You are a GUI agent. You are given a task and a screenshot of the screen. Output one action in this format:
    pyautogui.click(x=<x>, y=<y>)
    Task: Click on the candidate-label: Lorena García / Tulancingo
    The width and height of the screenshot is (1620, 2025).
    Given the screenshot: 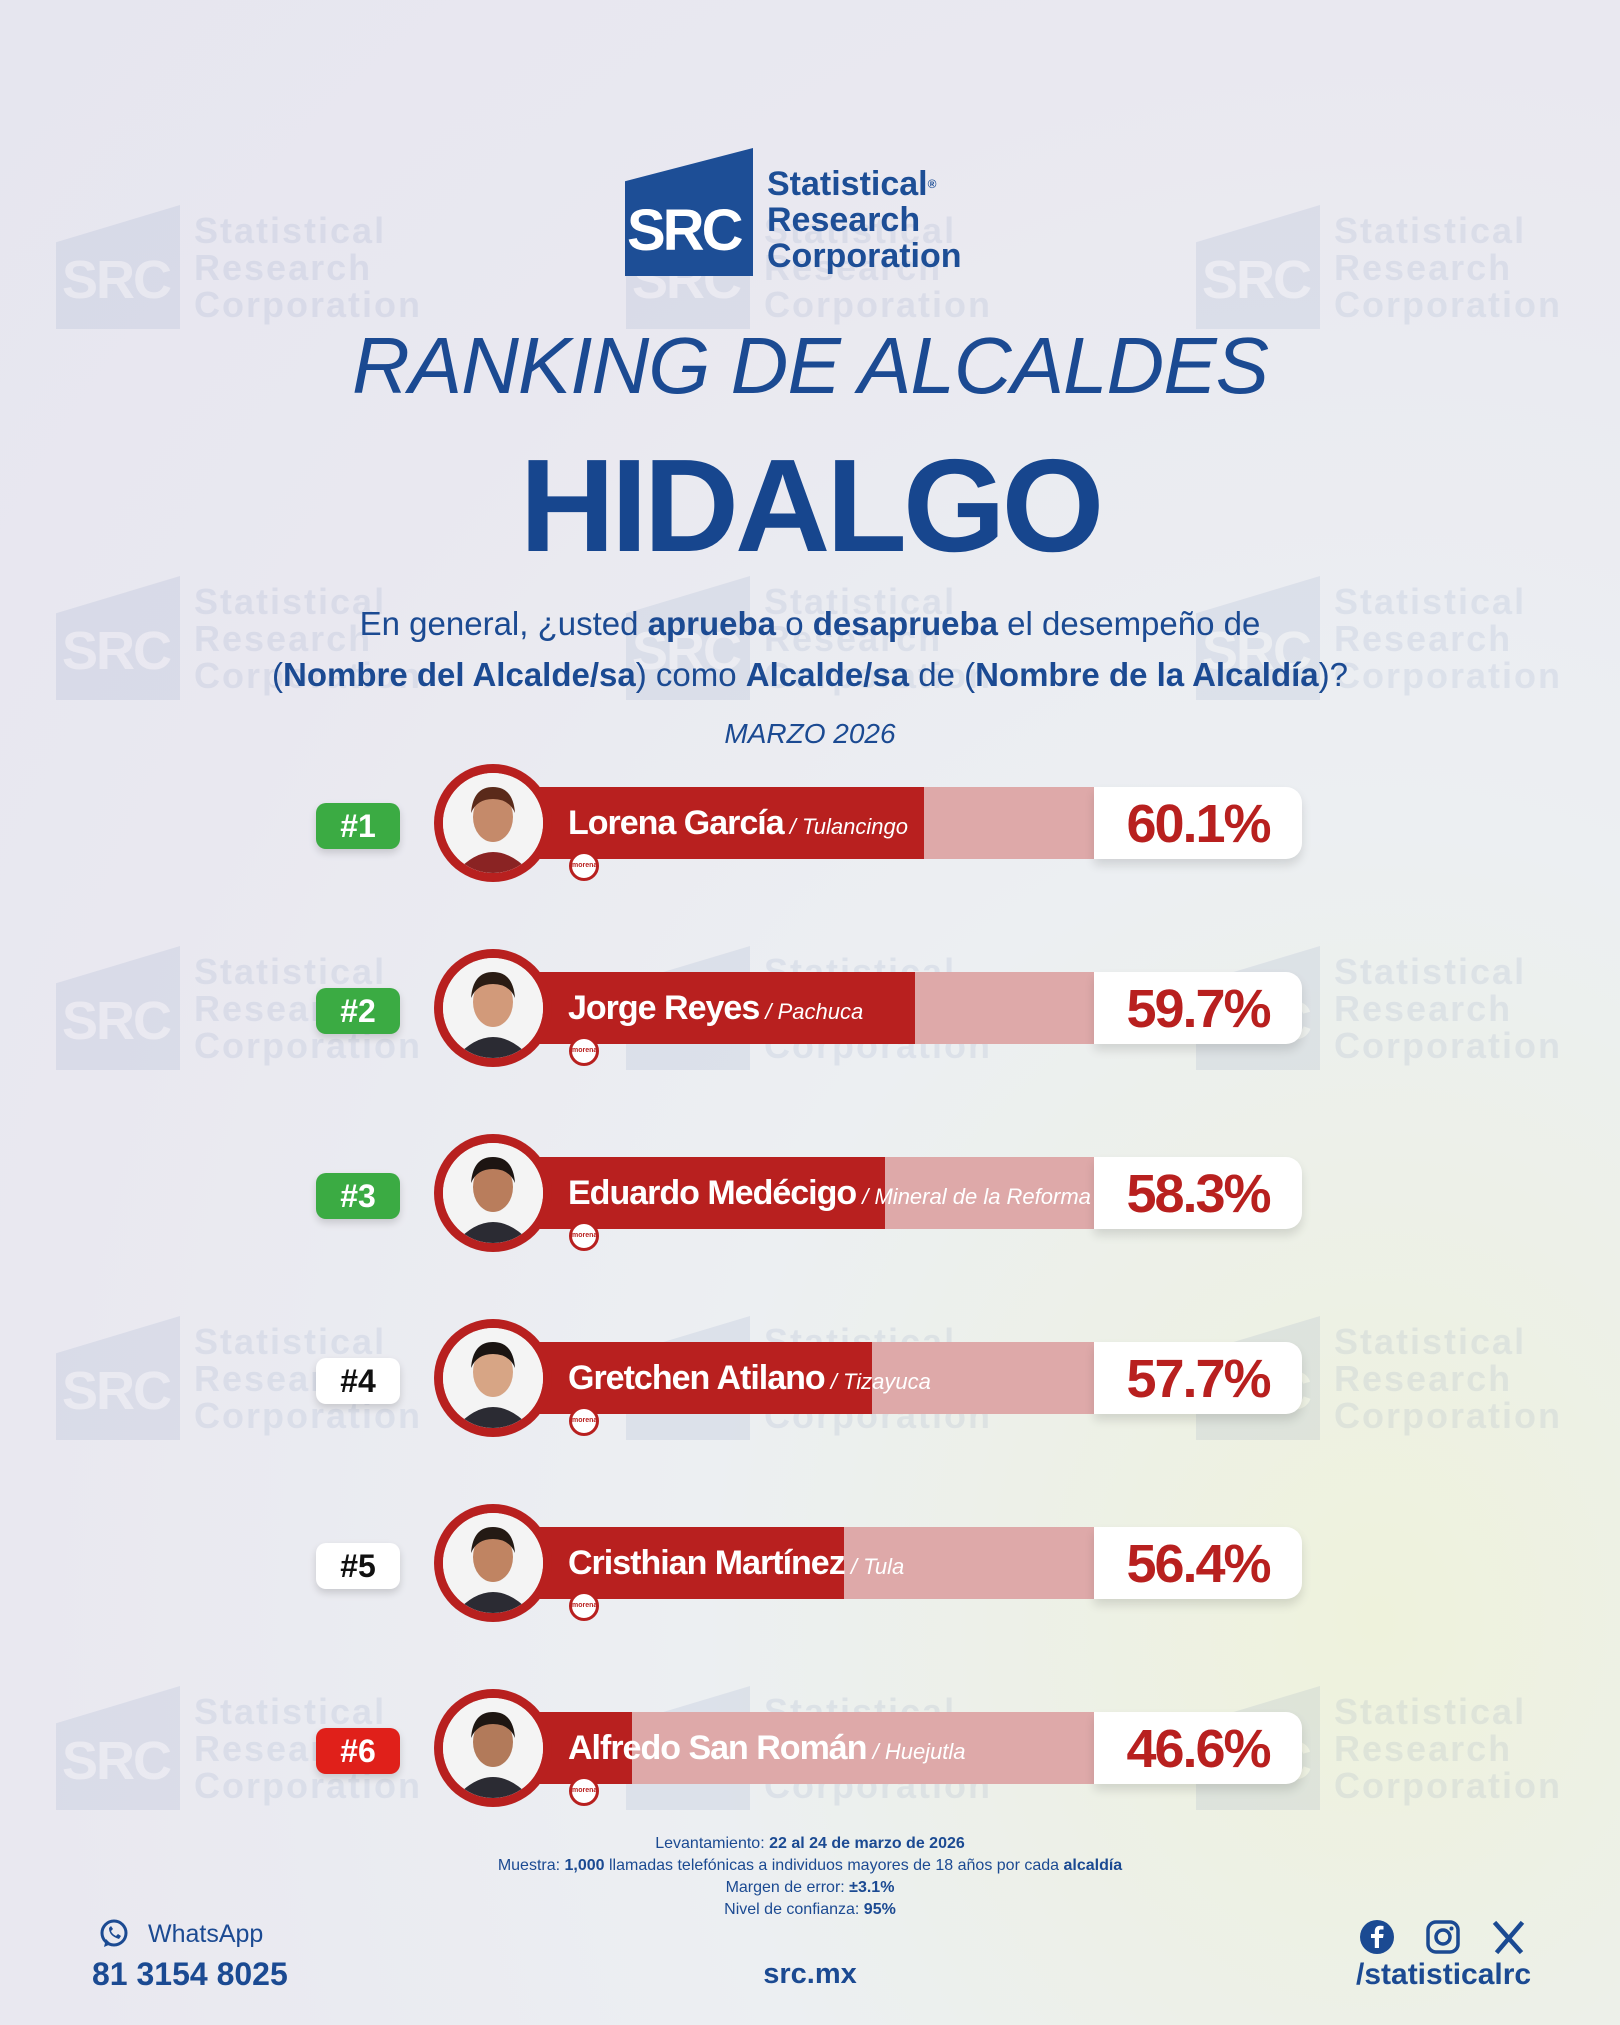 What is the action you would take?
    pyautogui.click(x=738, y=823)
    